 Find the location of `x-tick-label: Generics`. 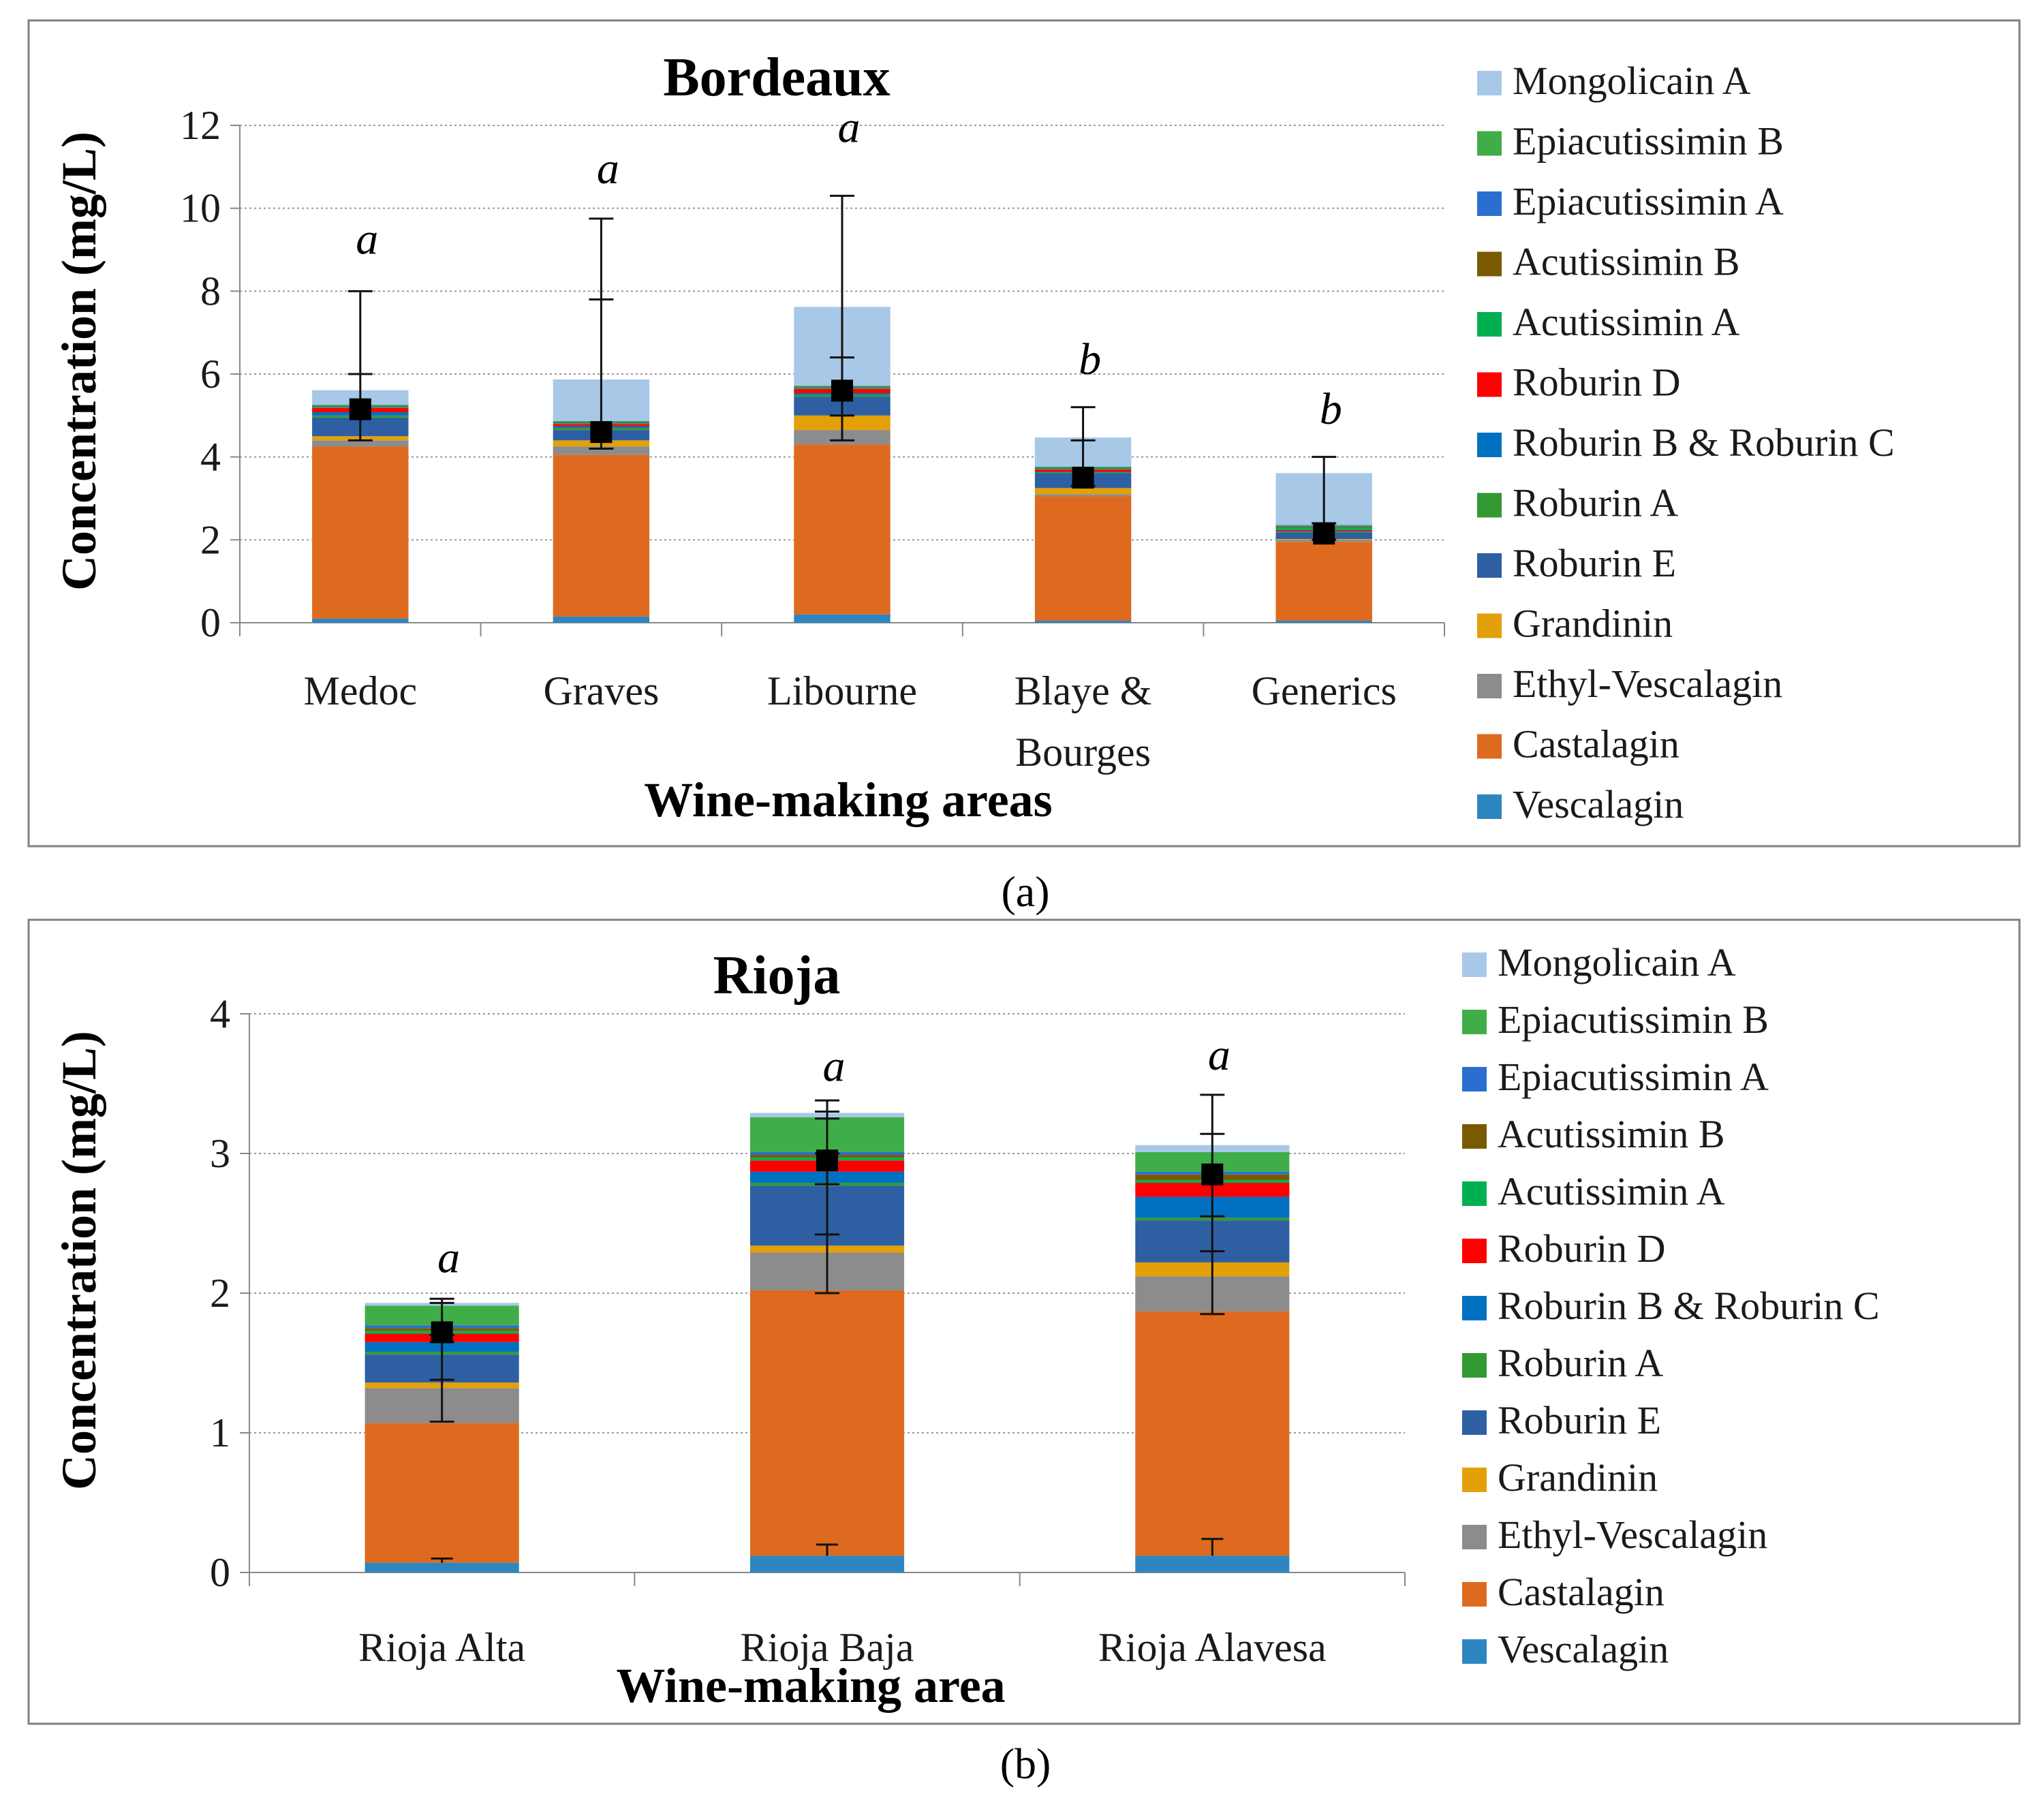

x-tick-label: Generics is located at coordinates (1324, 690).